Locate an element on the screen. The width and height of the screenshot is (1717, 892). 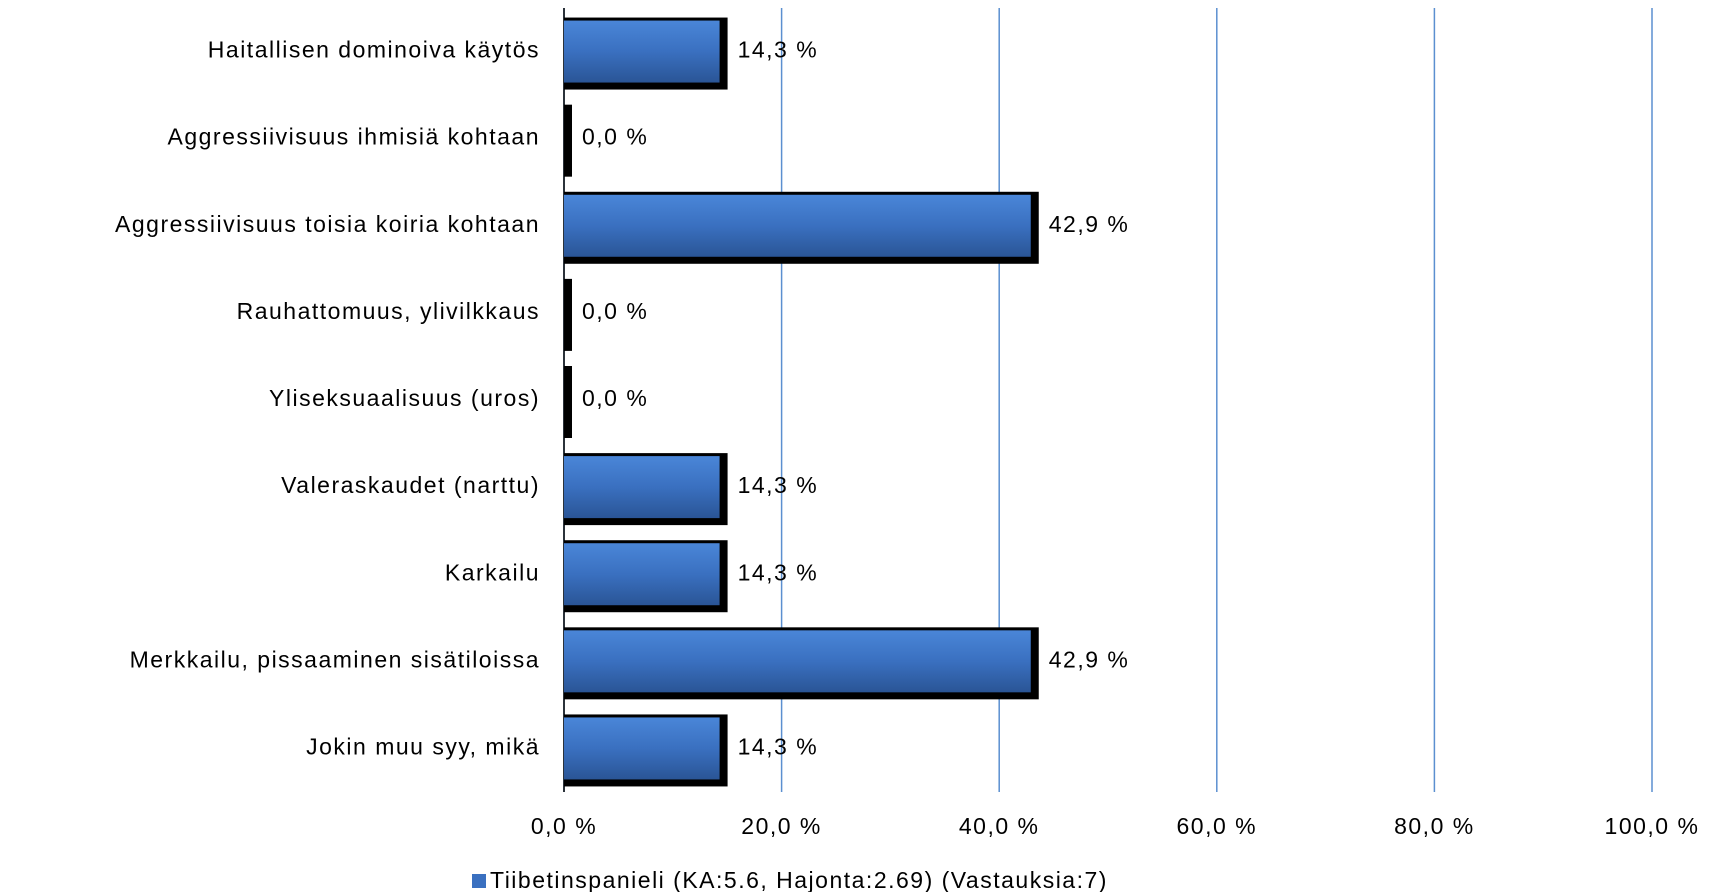
y-tick-label: Aggressiivisuus ihmisiä kohtaan is located at coordinates (354, 137).